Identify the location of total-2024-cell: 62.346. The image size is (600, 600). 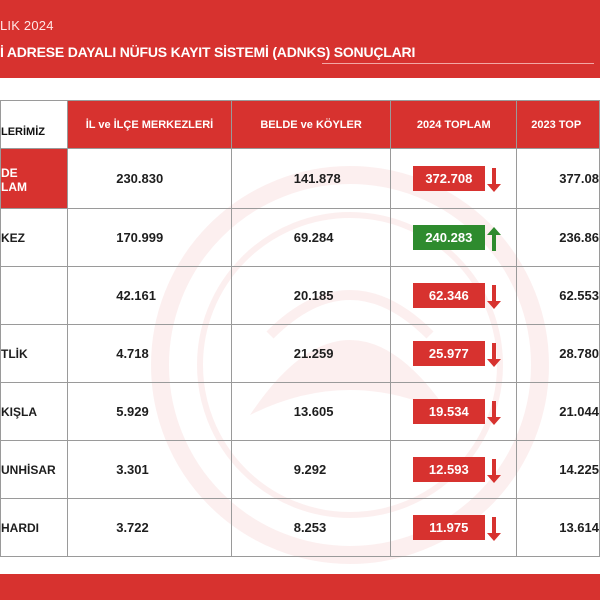
(454, 295).